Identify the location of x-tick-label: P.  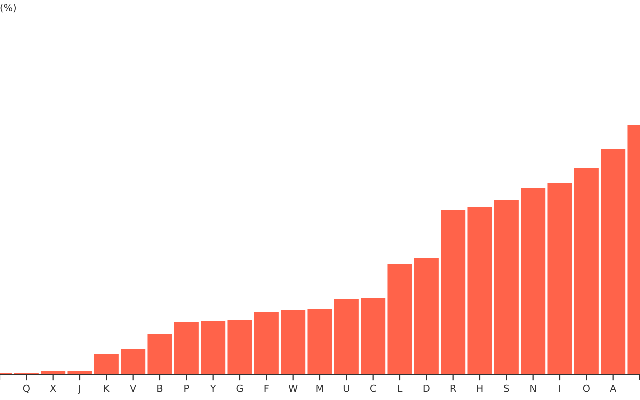
(187, 388).